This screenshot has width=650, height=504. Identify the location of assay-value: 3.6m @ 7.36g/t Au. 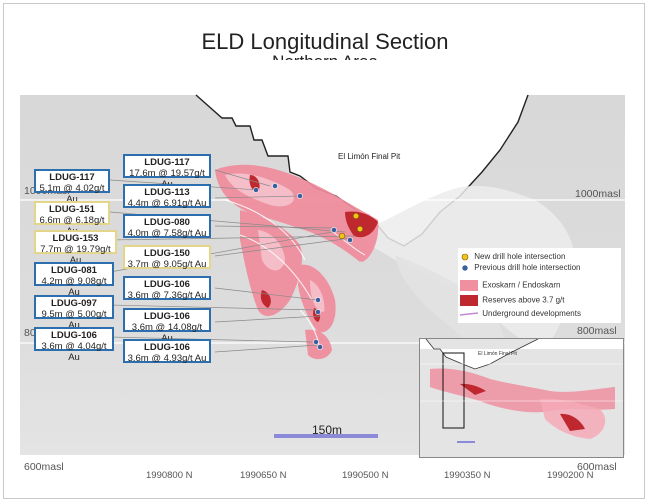
(167, 295).